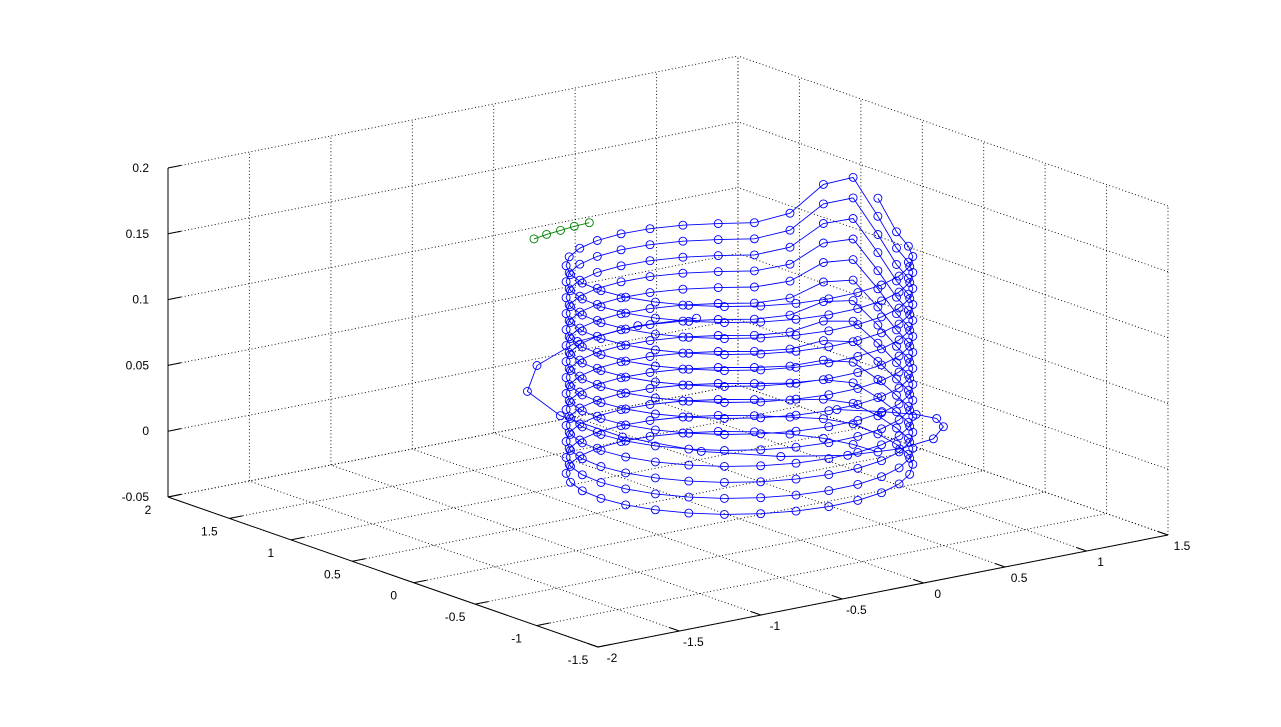  I want to click on side-wall-gridline, so click(953, 197).